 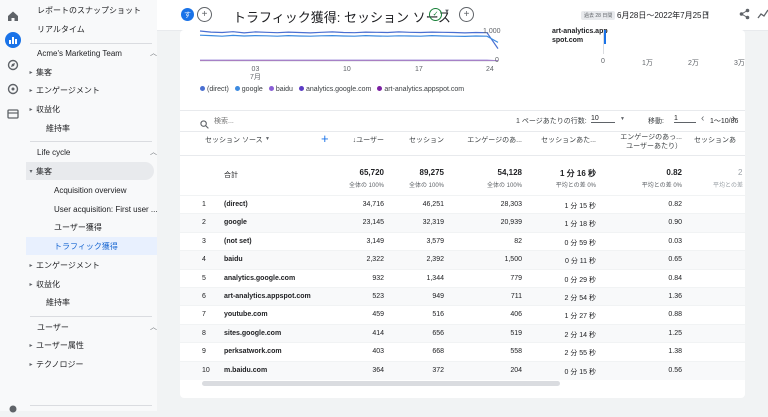 What do you see at coordinates (91, 302) in the screenshot?
I see `sidebar-item-lifecycle-retention: 維持率` at bounding box center [91, 302].